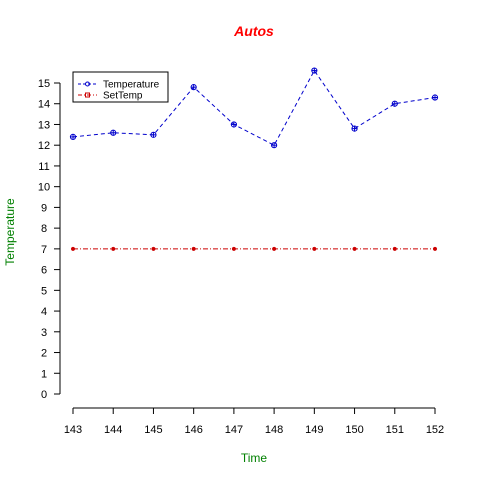 This screenshot has height=480, width=480. I want to click on series-line, so click(254, 107).